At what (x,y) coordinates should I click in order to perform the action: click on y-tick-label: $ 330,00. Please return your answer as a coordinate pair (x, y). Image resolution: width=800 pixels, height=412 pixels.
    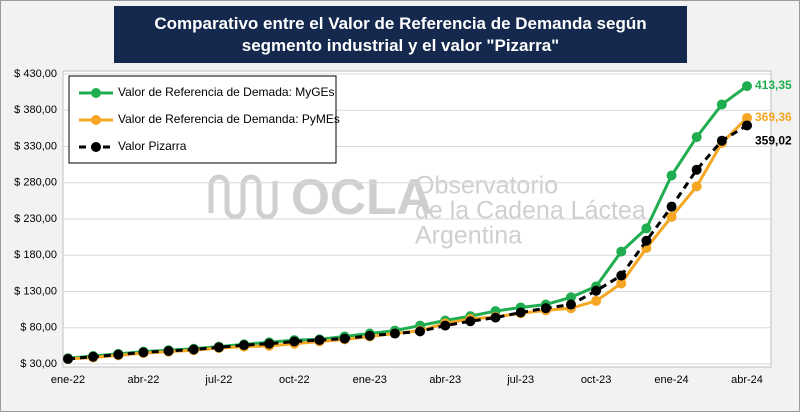
    Looking at the image, I should click on (35, 146).